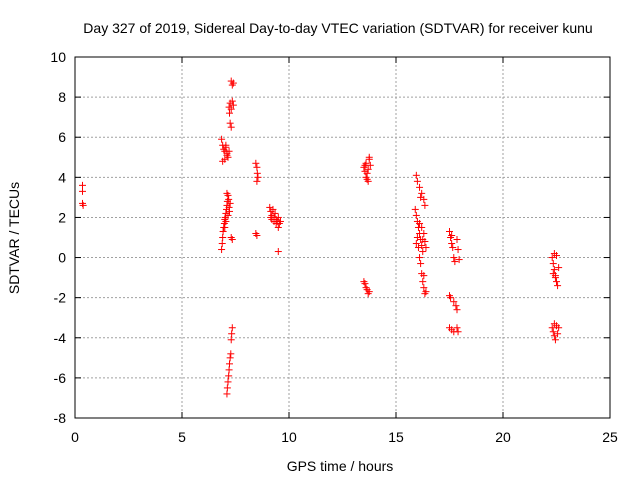  What do you see at coordinates (396, 437) in the screenshot?
I see `x-tick-label: 15` at bounding box center [396, 437].